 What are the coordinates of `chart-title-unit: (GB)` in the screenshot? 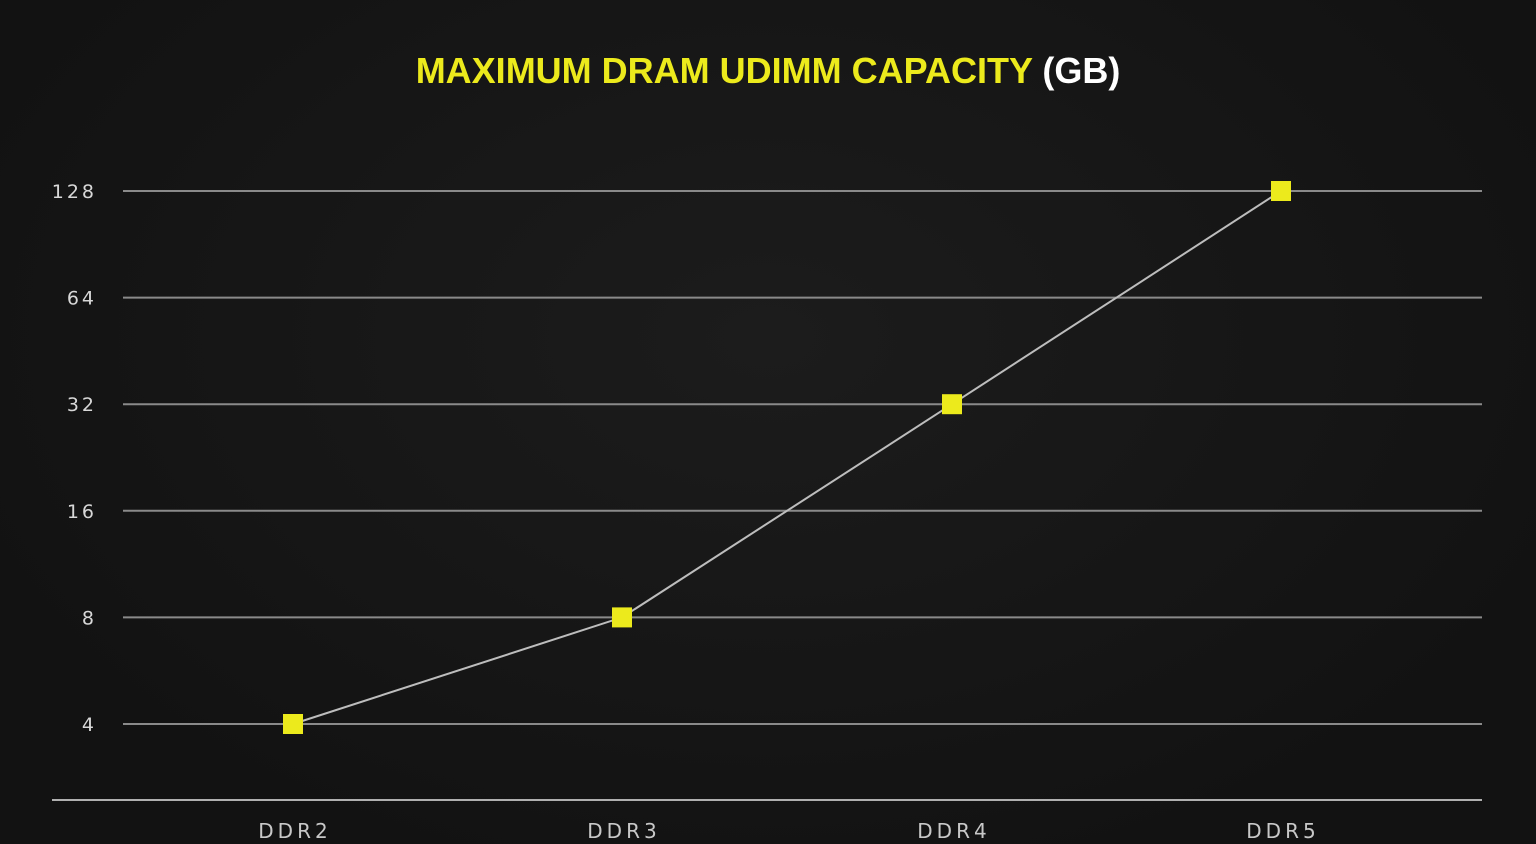 It's located at (1081, 70).